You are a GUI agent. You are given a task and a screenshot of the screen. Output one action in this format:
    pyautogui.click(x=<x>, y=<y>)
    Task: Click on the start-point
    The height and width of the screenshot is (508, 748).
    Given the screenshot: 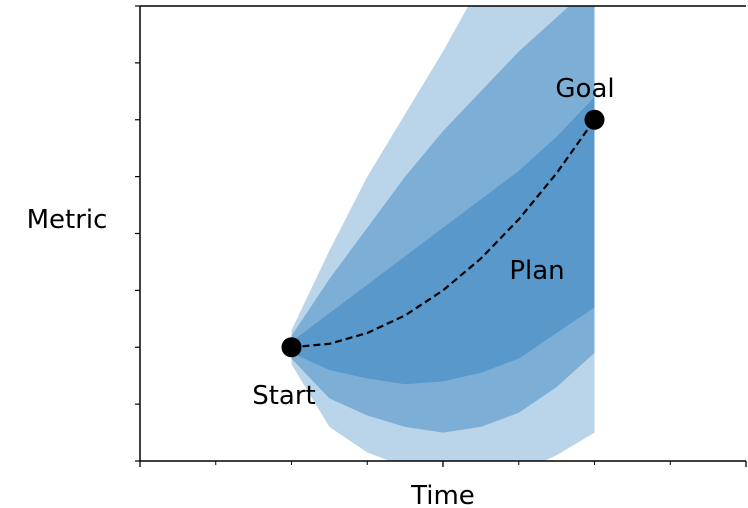 What is the action you would take?
    pyautogui.click(x=291, y=347)
    